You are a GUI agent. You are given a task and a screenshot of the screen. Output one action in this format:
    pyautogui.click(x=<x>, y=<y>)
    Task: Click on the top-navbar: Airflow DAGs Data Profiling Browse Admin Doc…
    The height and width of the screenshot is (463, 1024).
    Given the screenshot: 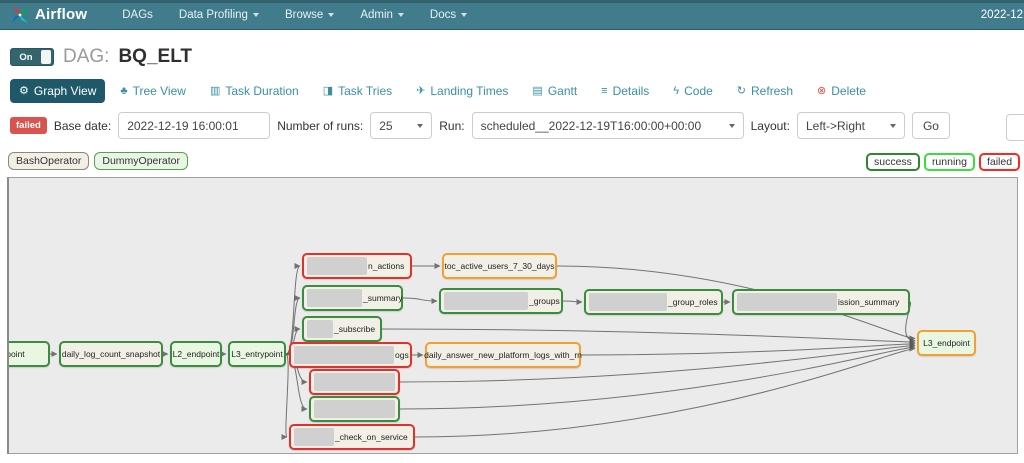 What is the action you would take?
    pyautogui.click(x=512, y=15)
    